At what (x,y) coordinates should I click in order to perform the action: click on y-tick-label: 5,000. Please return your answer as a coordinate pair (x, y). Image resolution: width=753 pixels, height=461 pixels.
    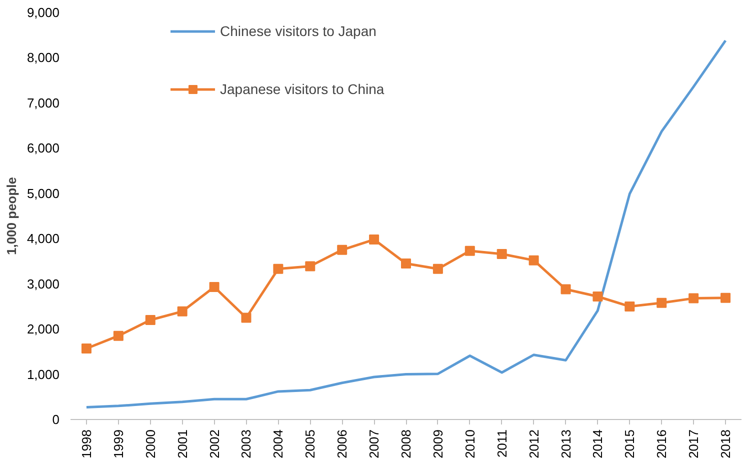
    Looking at the image, I should click on (43, 193).